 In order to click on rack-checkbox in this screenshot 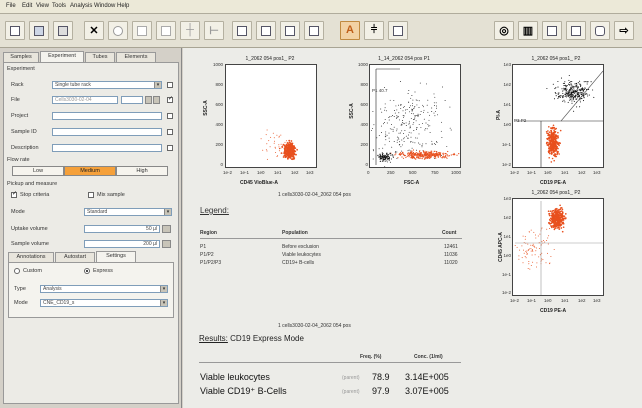, I will do `click(170, 85)`.